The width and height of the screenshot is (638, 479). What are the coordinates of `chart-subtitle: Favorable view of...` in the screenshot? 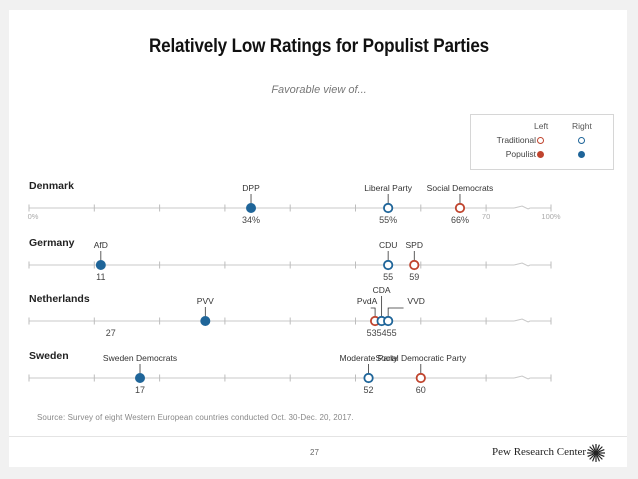 It's located at (319, 90).